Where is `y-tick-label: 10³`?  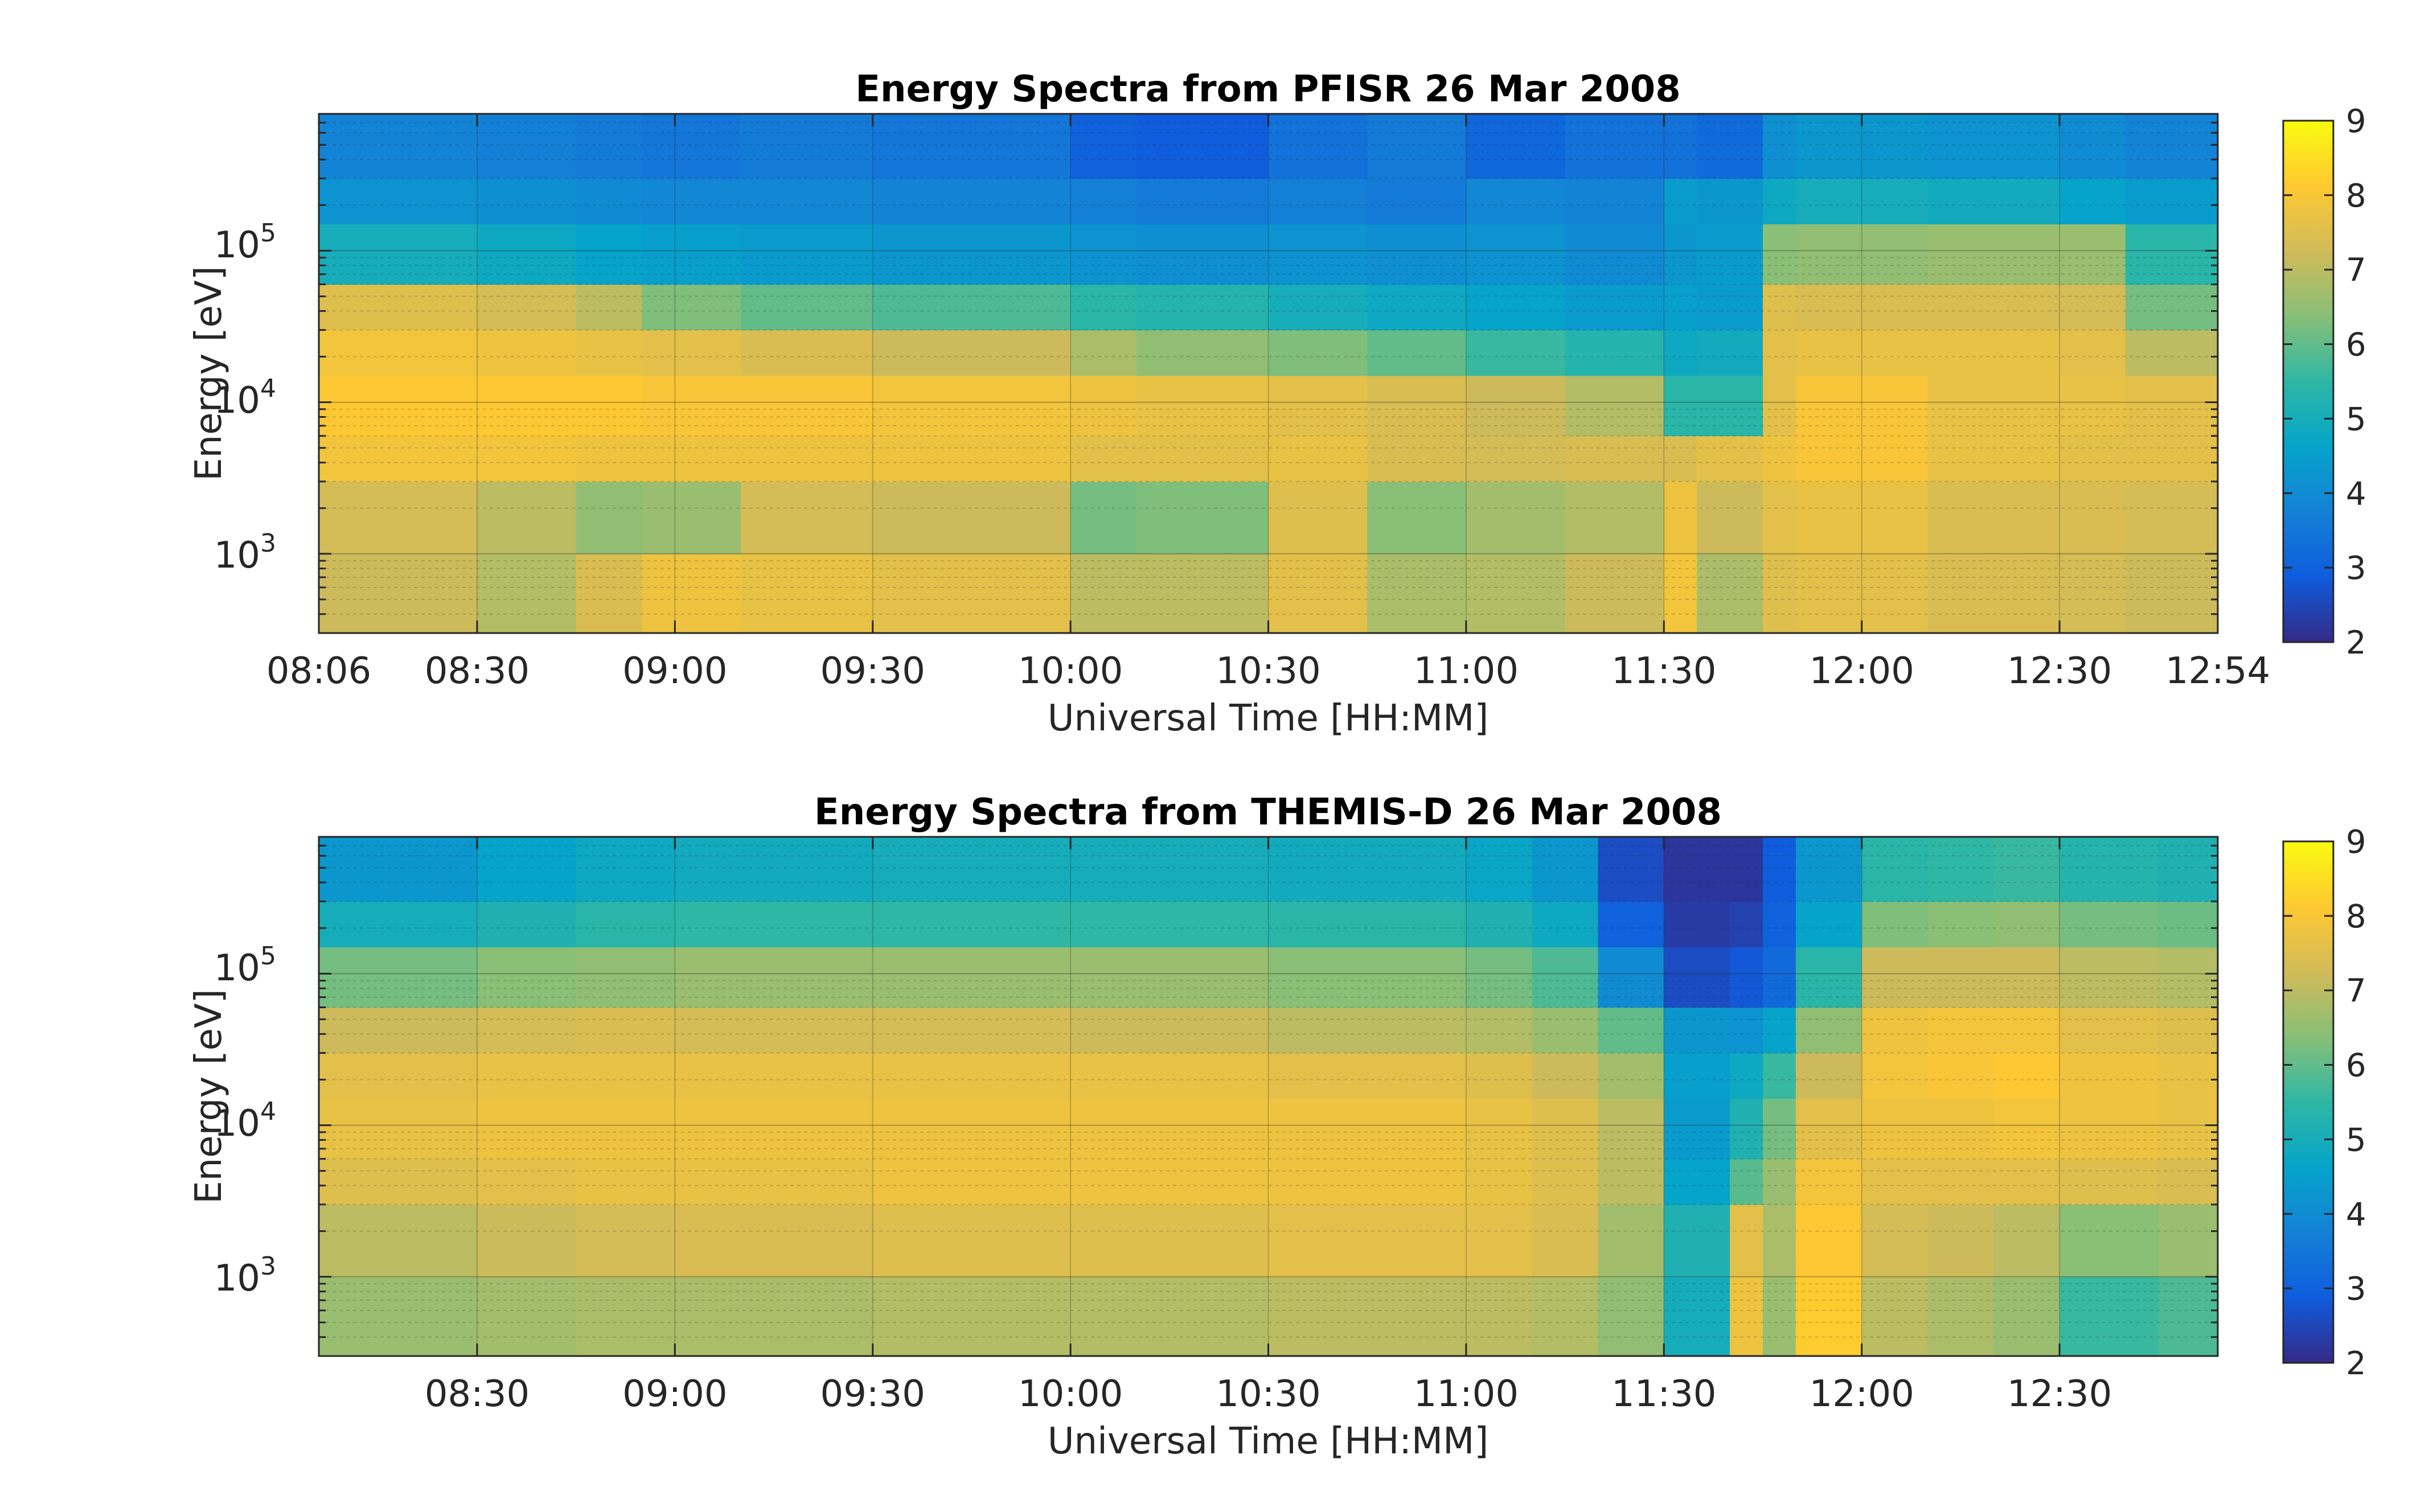
y-tick-label: 10³ is located at coordinates (245, 553).